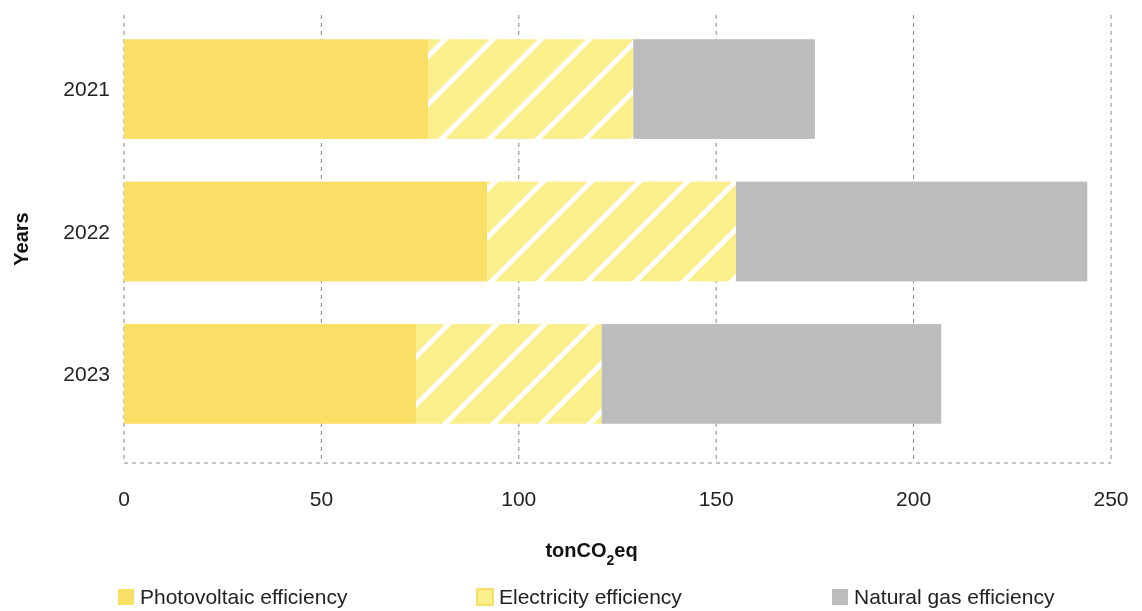  What do you see at coordinates (954, 597) in the screenshot?
I see `legend-label: Natural gas efficiency` at bounding box center [954, 597].